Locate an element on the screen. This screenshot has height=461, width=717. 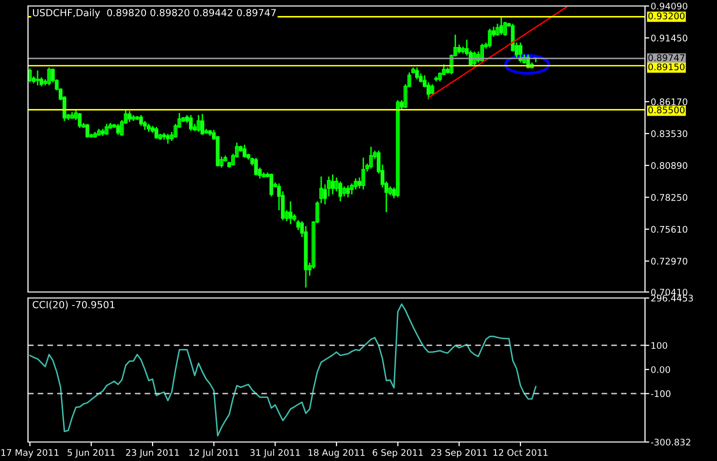
y-tick-label: 0.78250 is located at coordinates (669, 197).